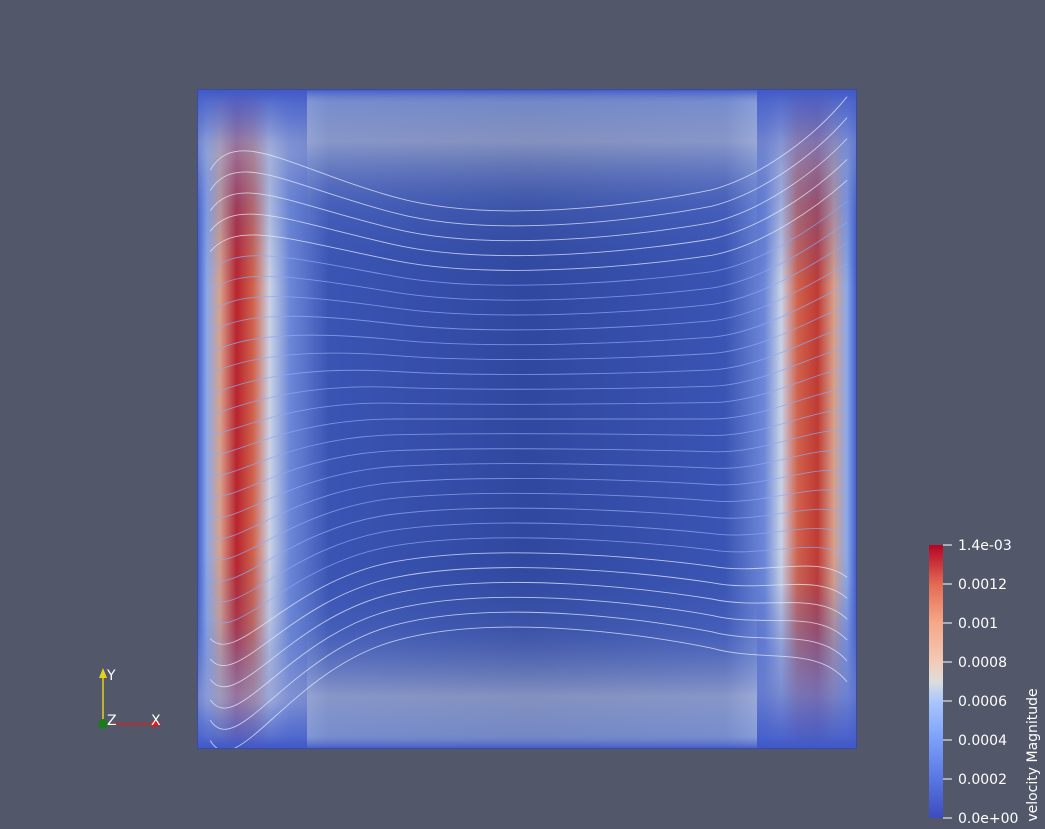  What do you see at coordinates (978, 624) in the screenshot?
I see `color-bar-tick-label: 0.001` at bounding box center [978, 624].